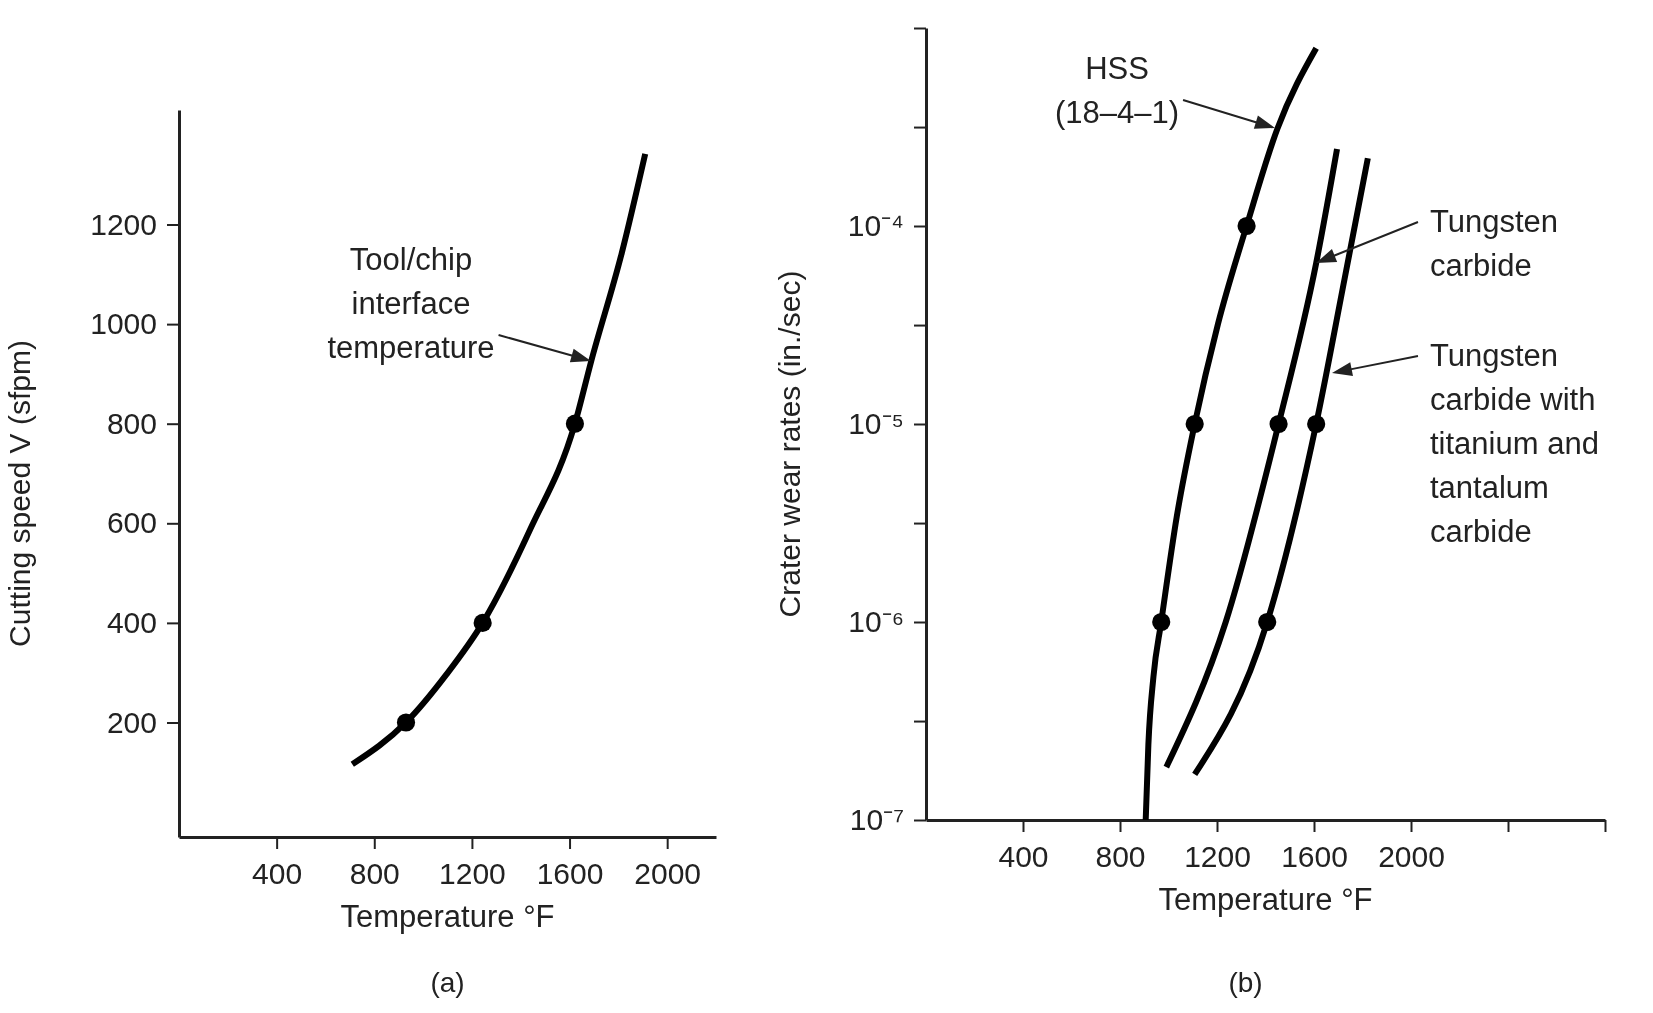 The height and width of the screenshot is (1013, 1653). Describe the element at coordinates (875, 226) in the screenshot. I see `y-tick-label: 10⁻⁴` at that location.